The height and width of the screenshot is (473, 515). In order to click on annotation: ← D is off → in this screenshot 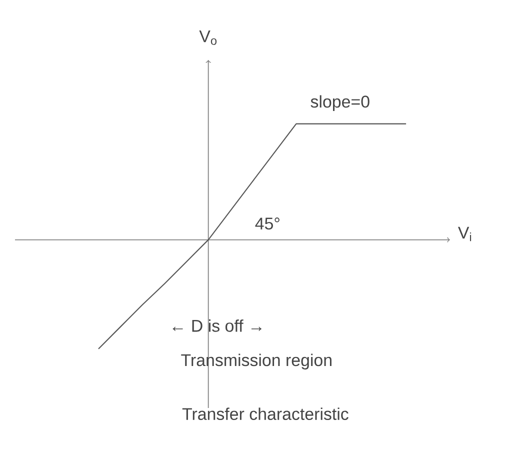, I will do `click(217, 325)`.